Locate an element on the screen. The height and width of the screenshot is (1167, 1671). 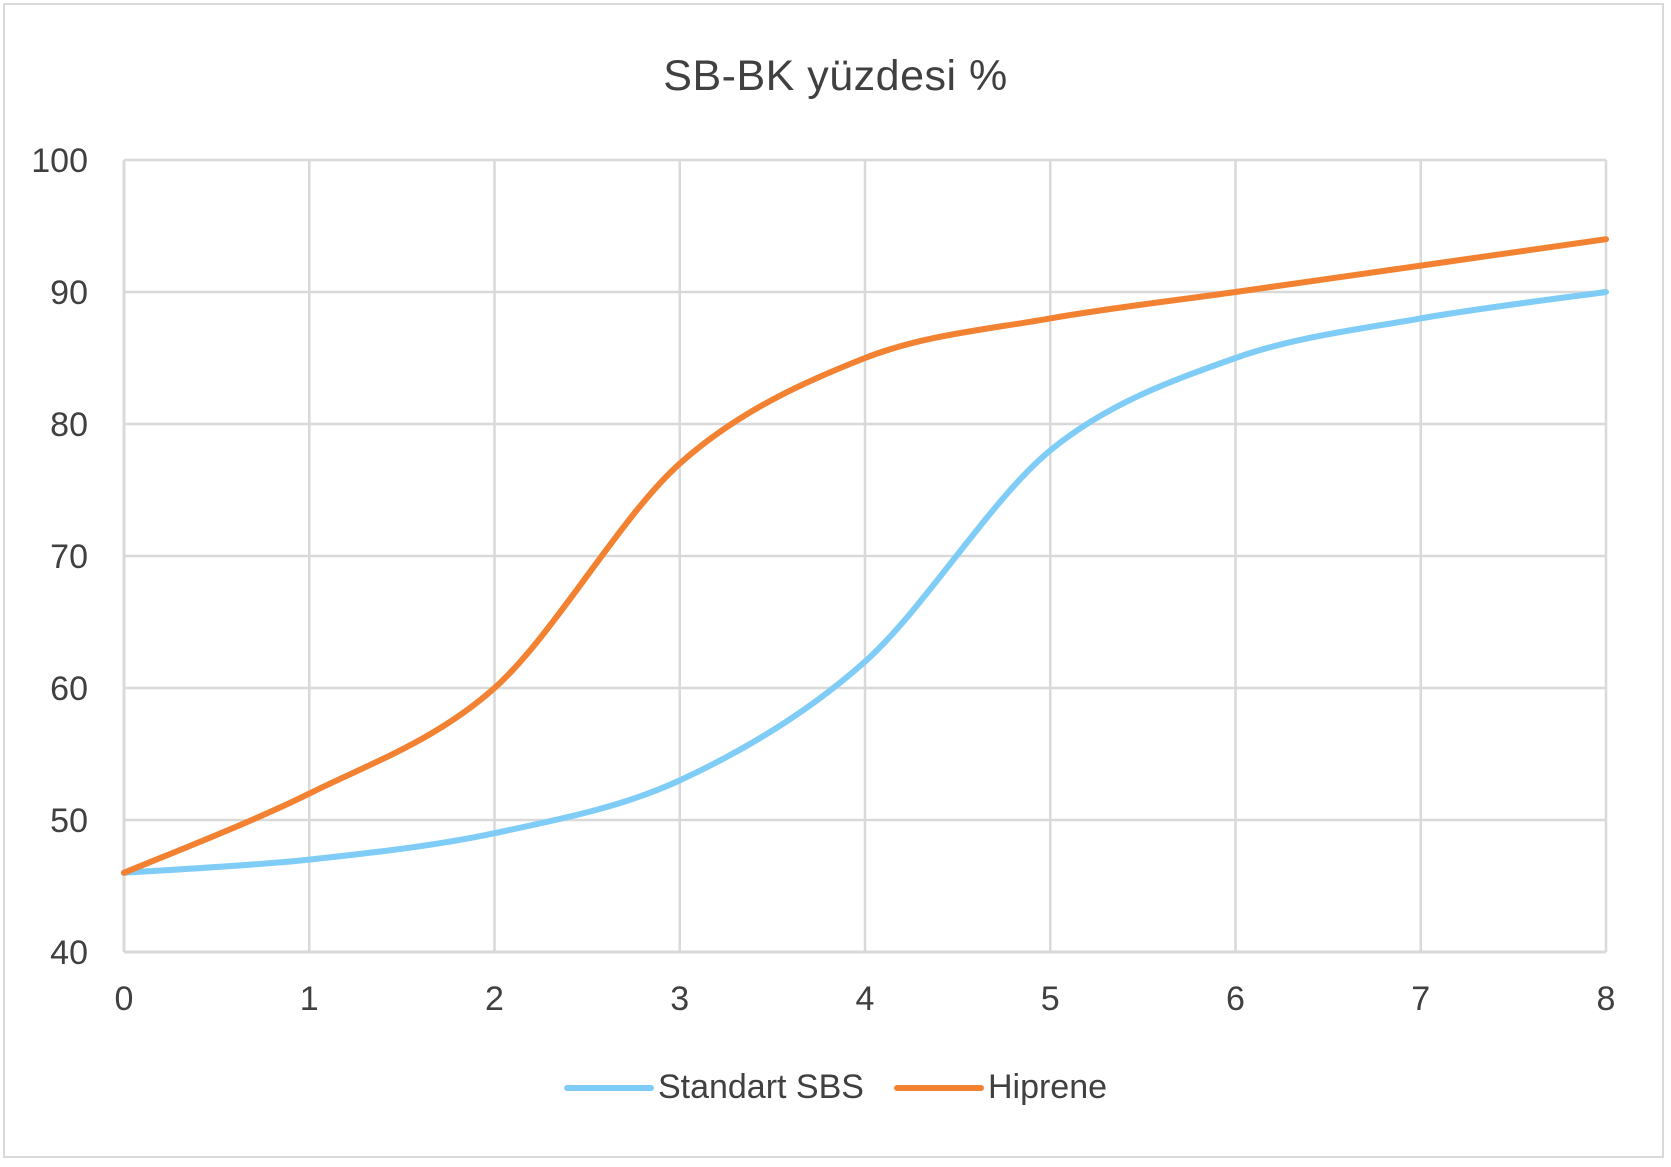
legend-label-hiprene: Hiprene is located at coordinates (1047, 1087).